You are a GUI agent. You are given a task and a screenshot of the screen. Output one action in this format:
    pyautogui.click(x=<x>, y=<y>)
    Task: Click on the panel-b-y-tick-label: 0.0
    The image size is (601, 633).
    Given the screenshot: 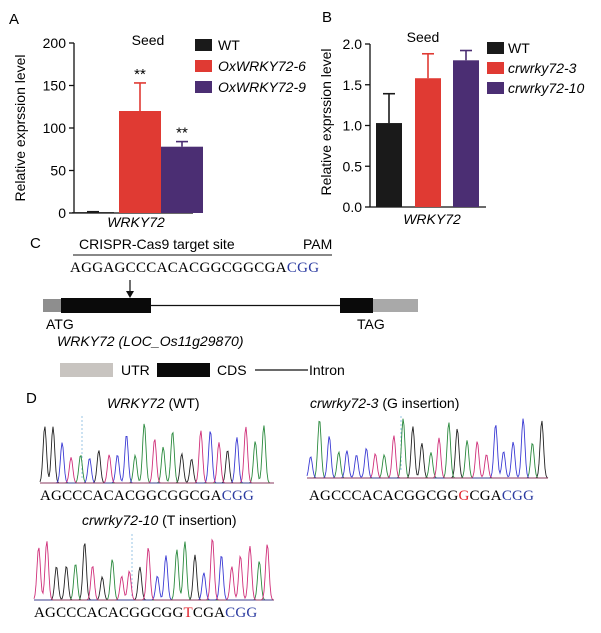 What is the action you would take?
    pyautogui.click(x=353, y=207)
    